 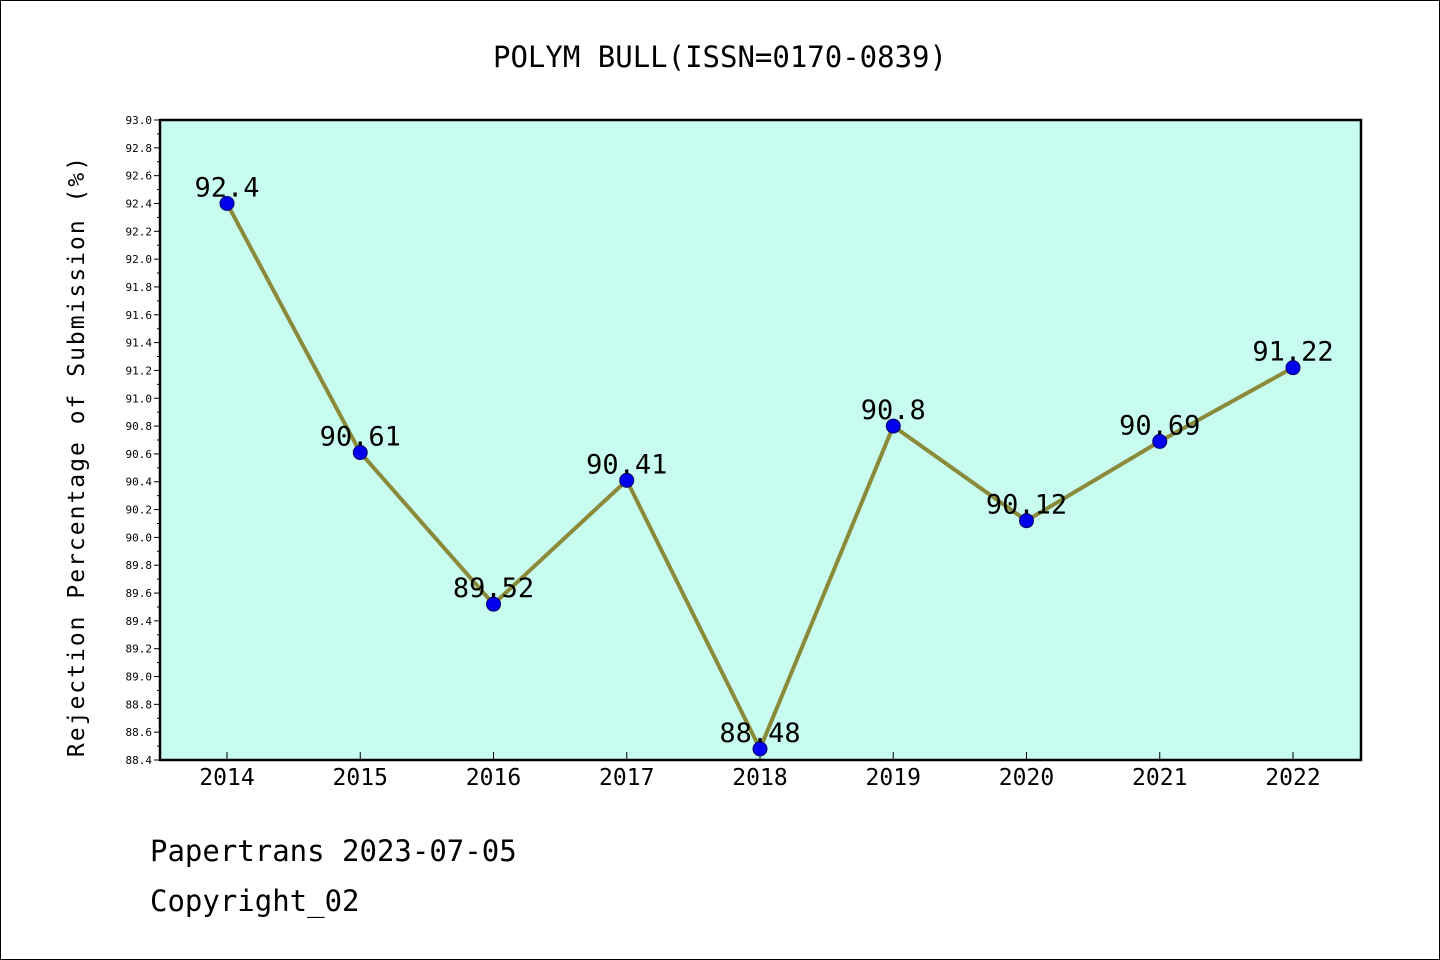 I want to click on y-tick-label: 88.8, so click(x=139, y=704).